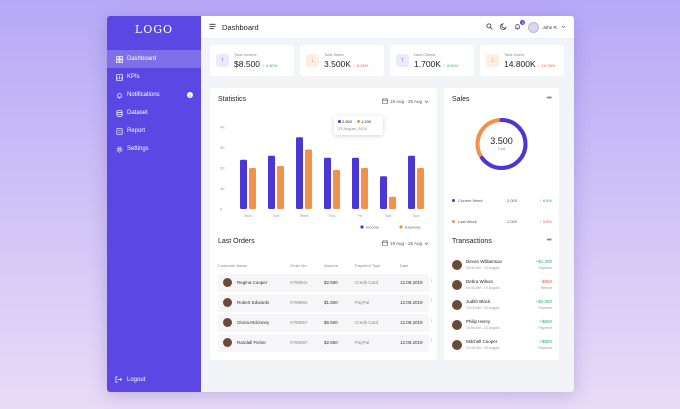 The height and width of the screenshot is (409, 680). Describe the element at coordinates (154, 59) in the screenshot. I see `sidebar-item-dashboard: Dashboard` at that location.